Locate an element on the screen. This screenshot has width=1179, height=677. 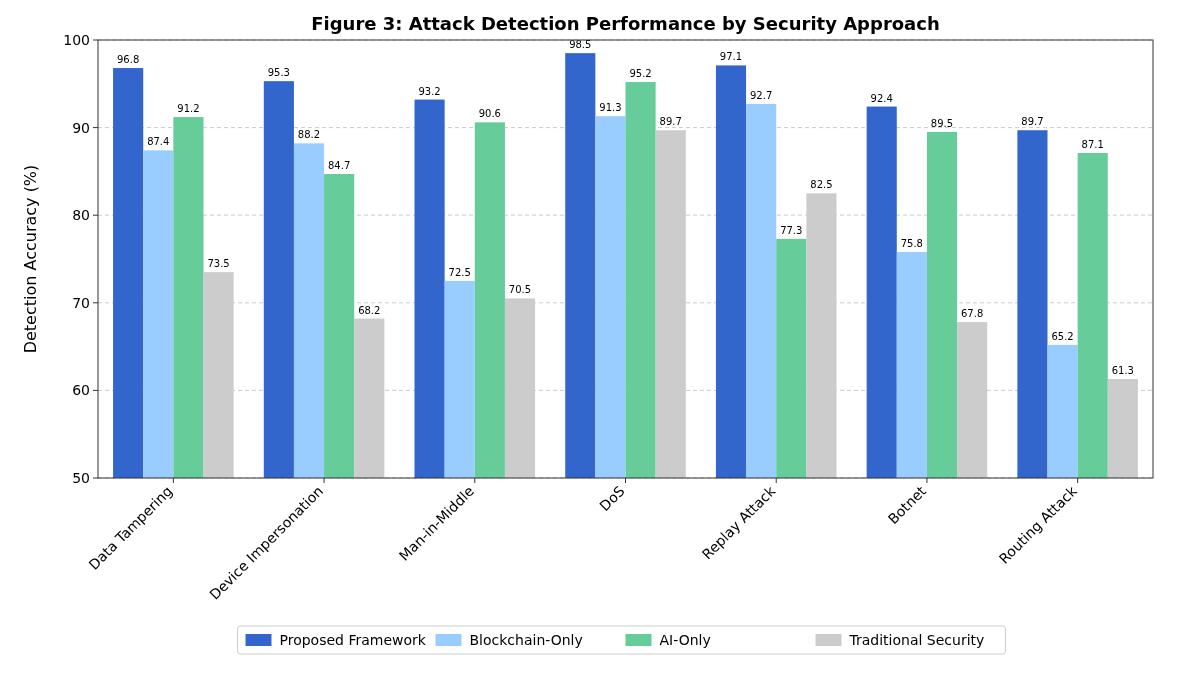
legend-label: AI-Only is located at coordinates (685, 640).